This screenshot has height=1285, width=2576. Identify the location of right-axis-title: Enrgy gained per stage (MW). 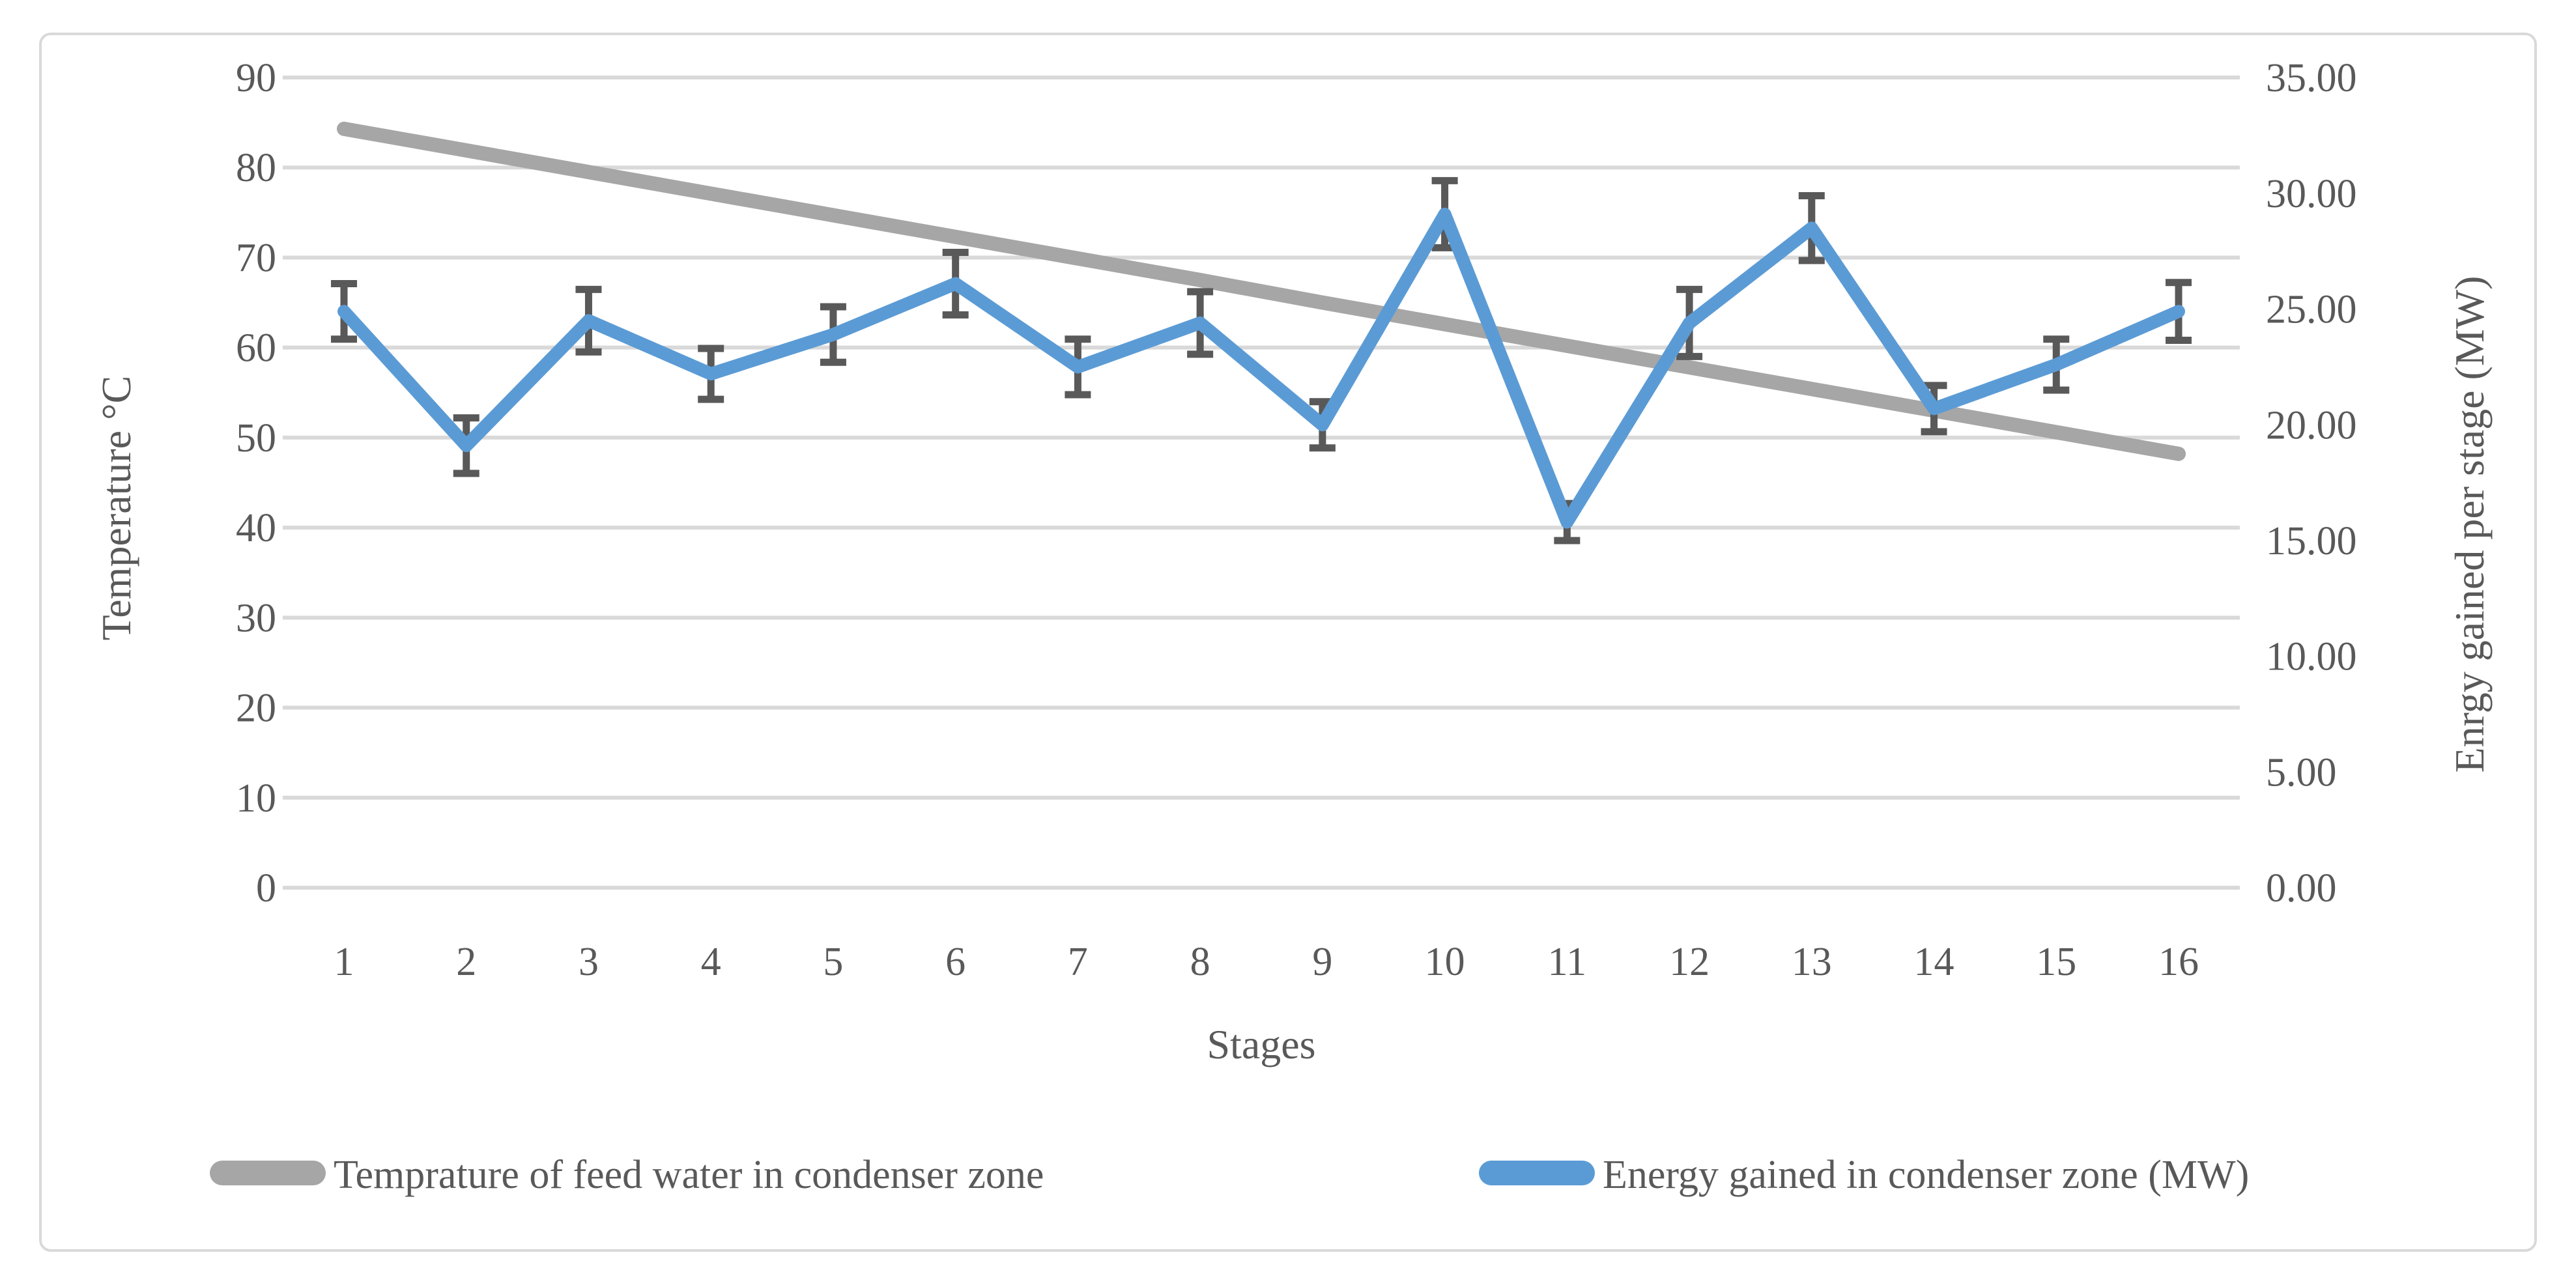
(2469, 524).